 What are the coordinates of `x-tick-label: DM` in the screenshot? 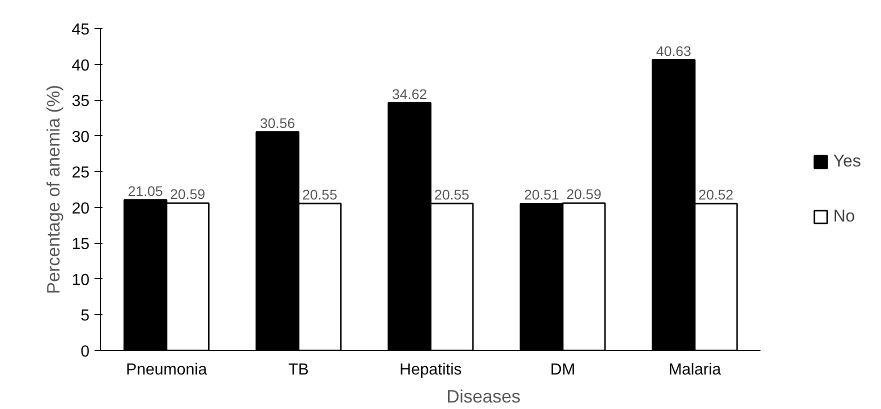 It's located at (563, 370).